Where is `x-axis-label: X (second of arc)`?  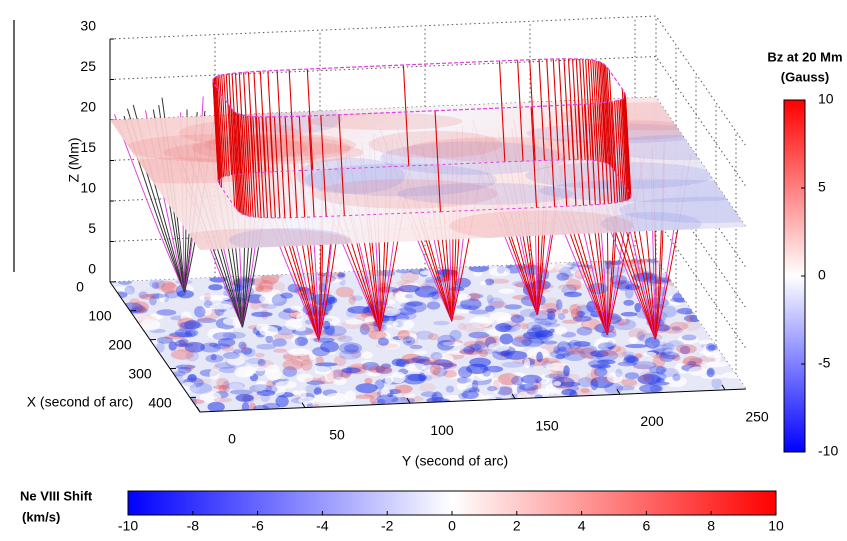
x-axis-label: X (second of arc) is located at coordinates (80, 402).